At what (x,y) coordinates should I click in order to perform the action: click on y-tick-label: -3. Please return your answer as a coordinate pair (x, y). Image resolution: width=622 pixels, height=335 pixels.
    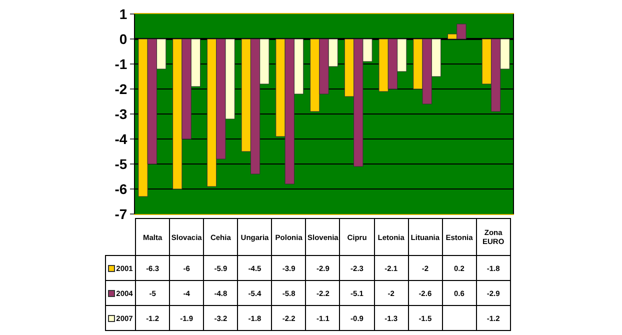
    Looking at the image, I should click on (121, 114).